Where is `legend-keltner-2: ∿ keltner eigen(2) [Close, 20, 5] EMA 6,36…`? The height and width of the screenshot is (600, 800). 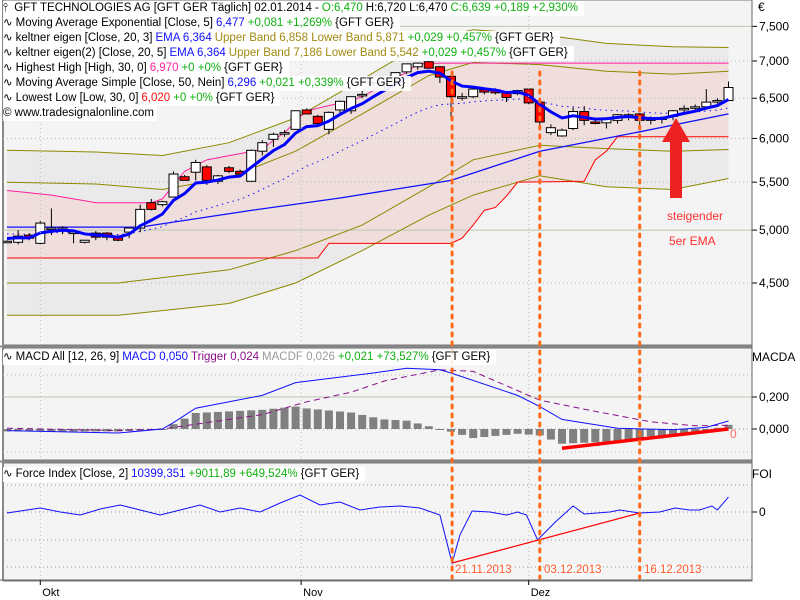 legend-keltner-2: ∿ keltner eigen(2) [Close, 20, 5] EMA 6,36… is located at coordinates (288, 53).